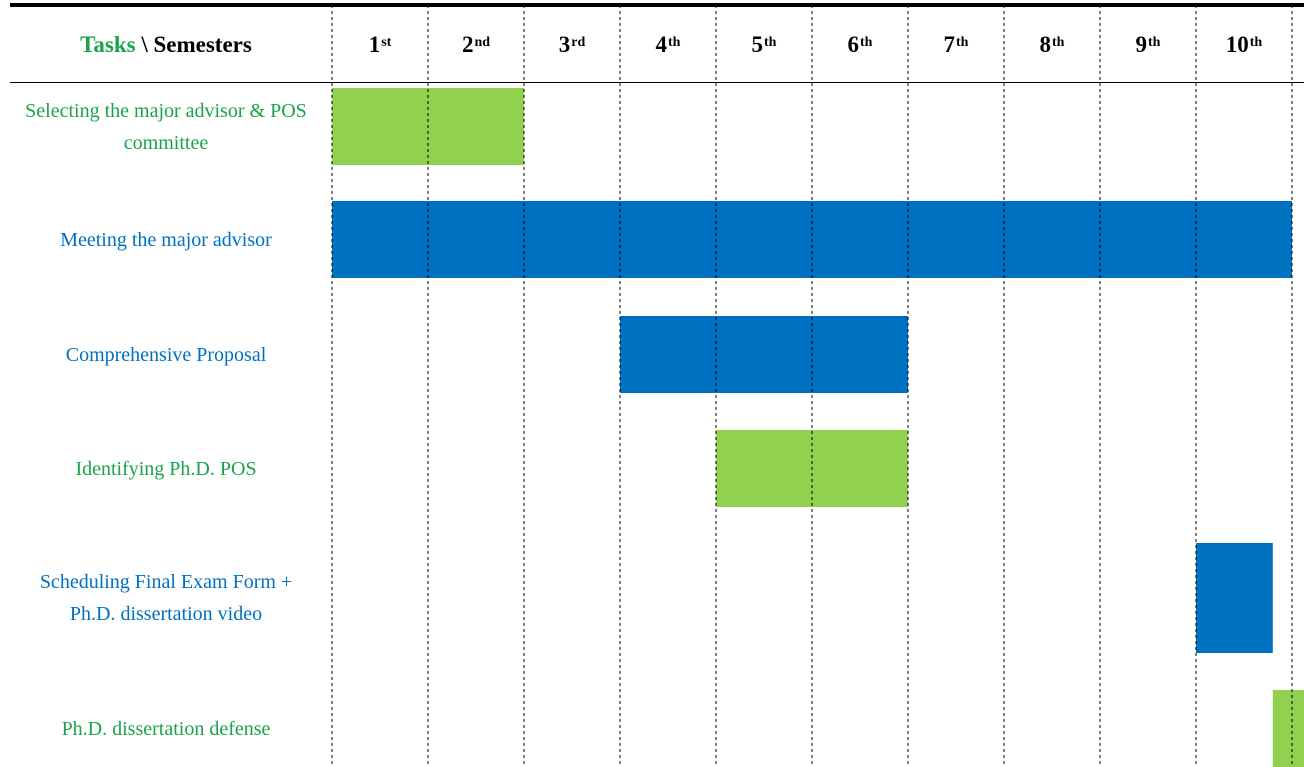  I want to click on task-label-2: Comprehensive Proposal, so click(166, 354).